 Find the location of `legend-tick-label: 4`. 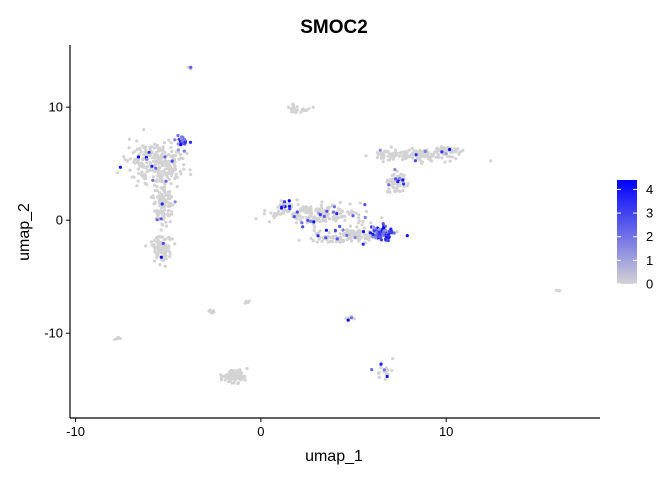

legend-tick-label: 4 is located at coordinates (649, 189).